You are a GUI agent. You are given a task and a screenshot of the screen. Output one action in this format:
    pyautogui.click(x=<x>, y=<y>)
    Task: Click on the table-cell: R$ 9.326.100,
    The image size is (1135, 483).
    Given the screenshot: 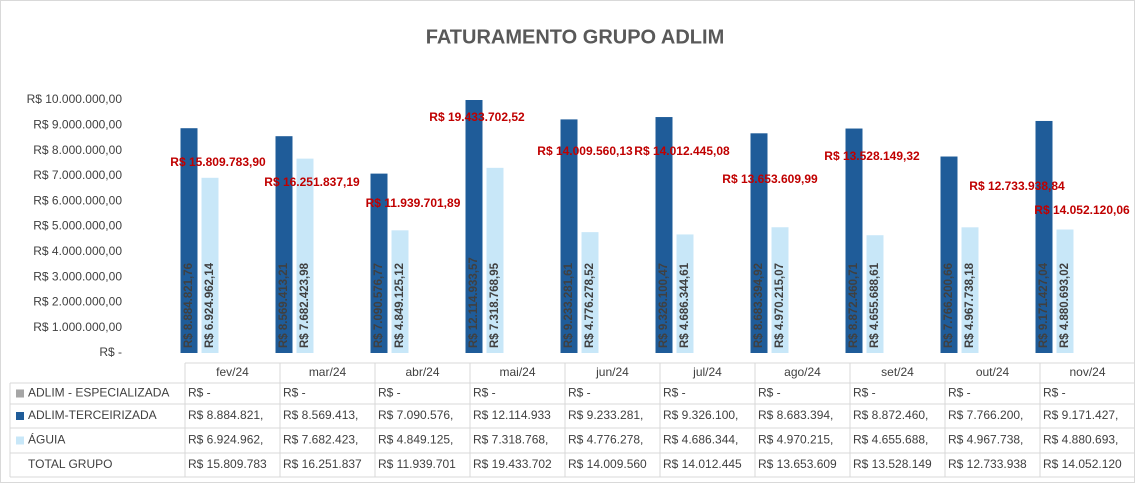 What is the action you would take?
    pyautogui.click(x=700, y=415)
    